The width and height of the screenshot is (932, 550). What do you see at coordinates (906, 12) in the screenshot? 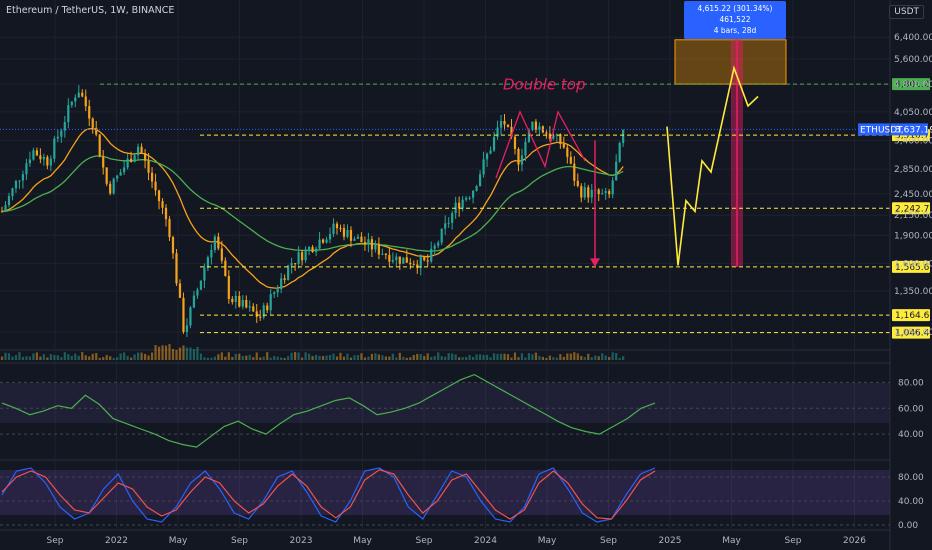
I see `currency-button: USDT` at bounding box center [906, 12].